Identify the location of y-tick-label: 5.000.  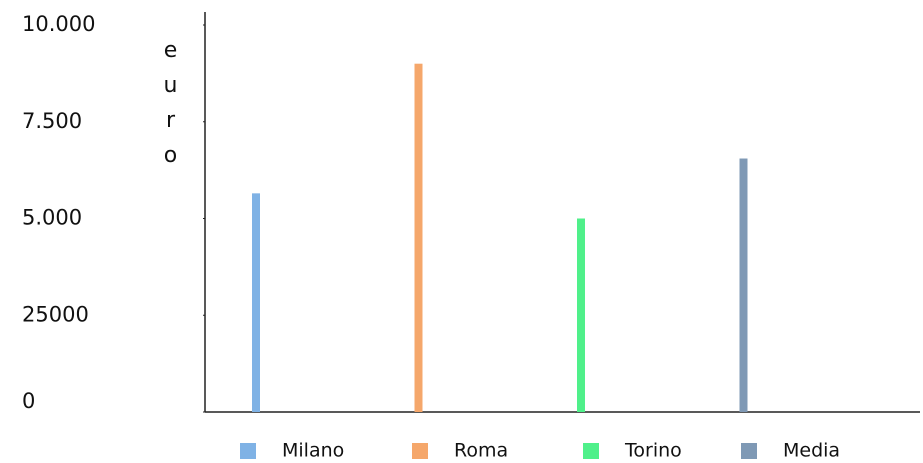
(52, 218).